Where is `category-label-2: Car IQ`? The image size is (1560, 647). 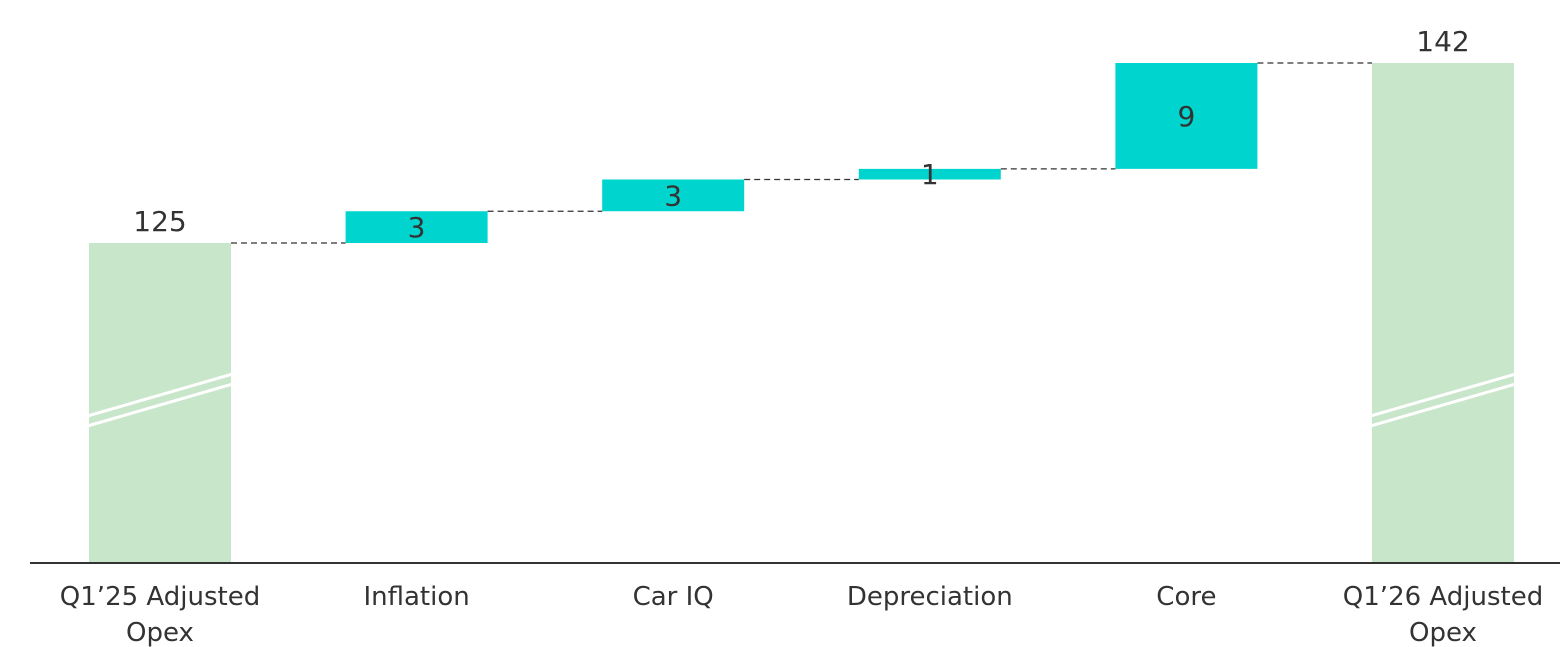
category-label-2: Car IQ is located at coordinates (673, 597).